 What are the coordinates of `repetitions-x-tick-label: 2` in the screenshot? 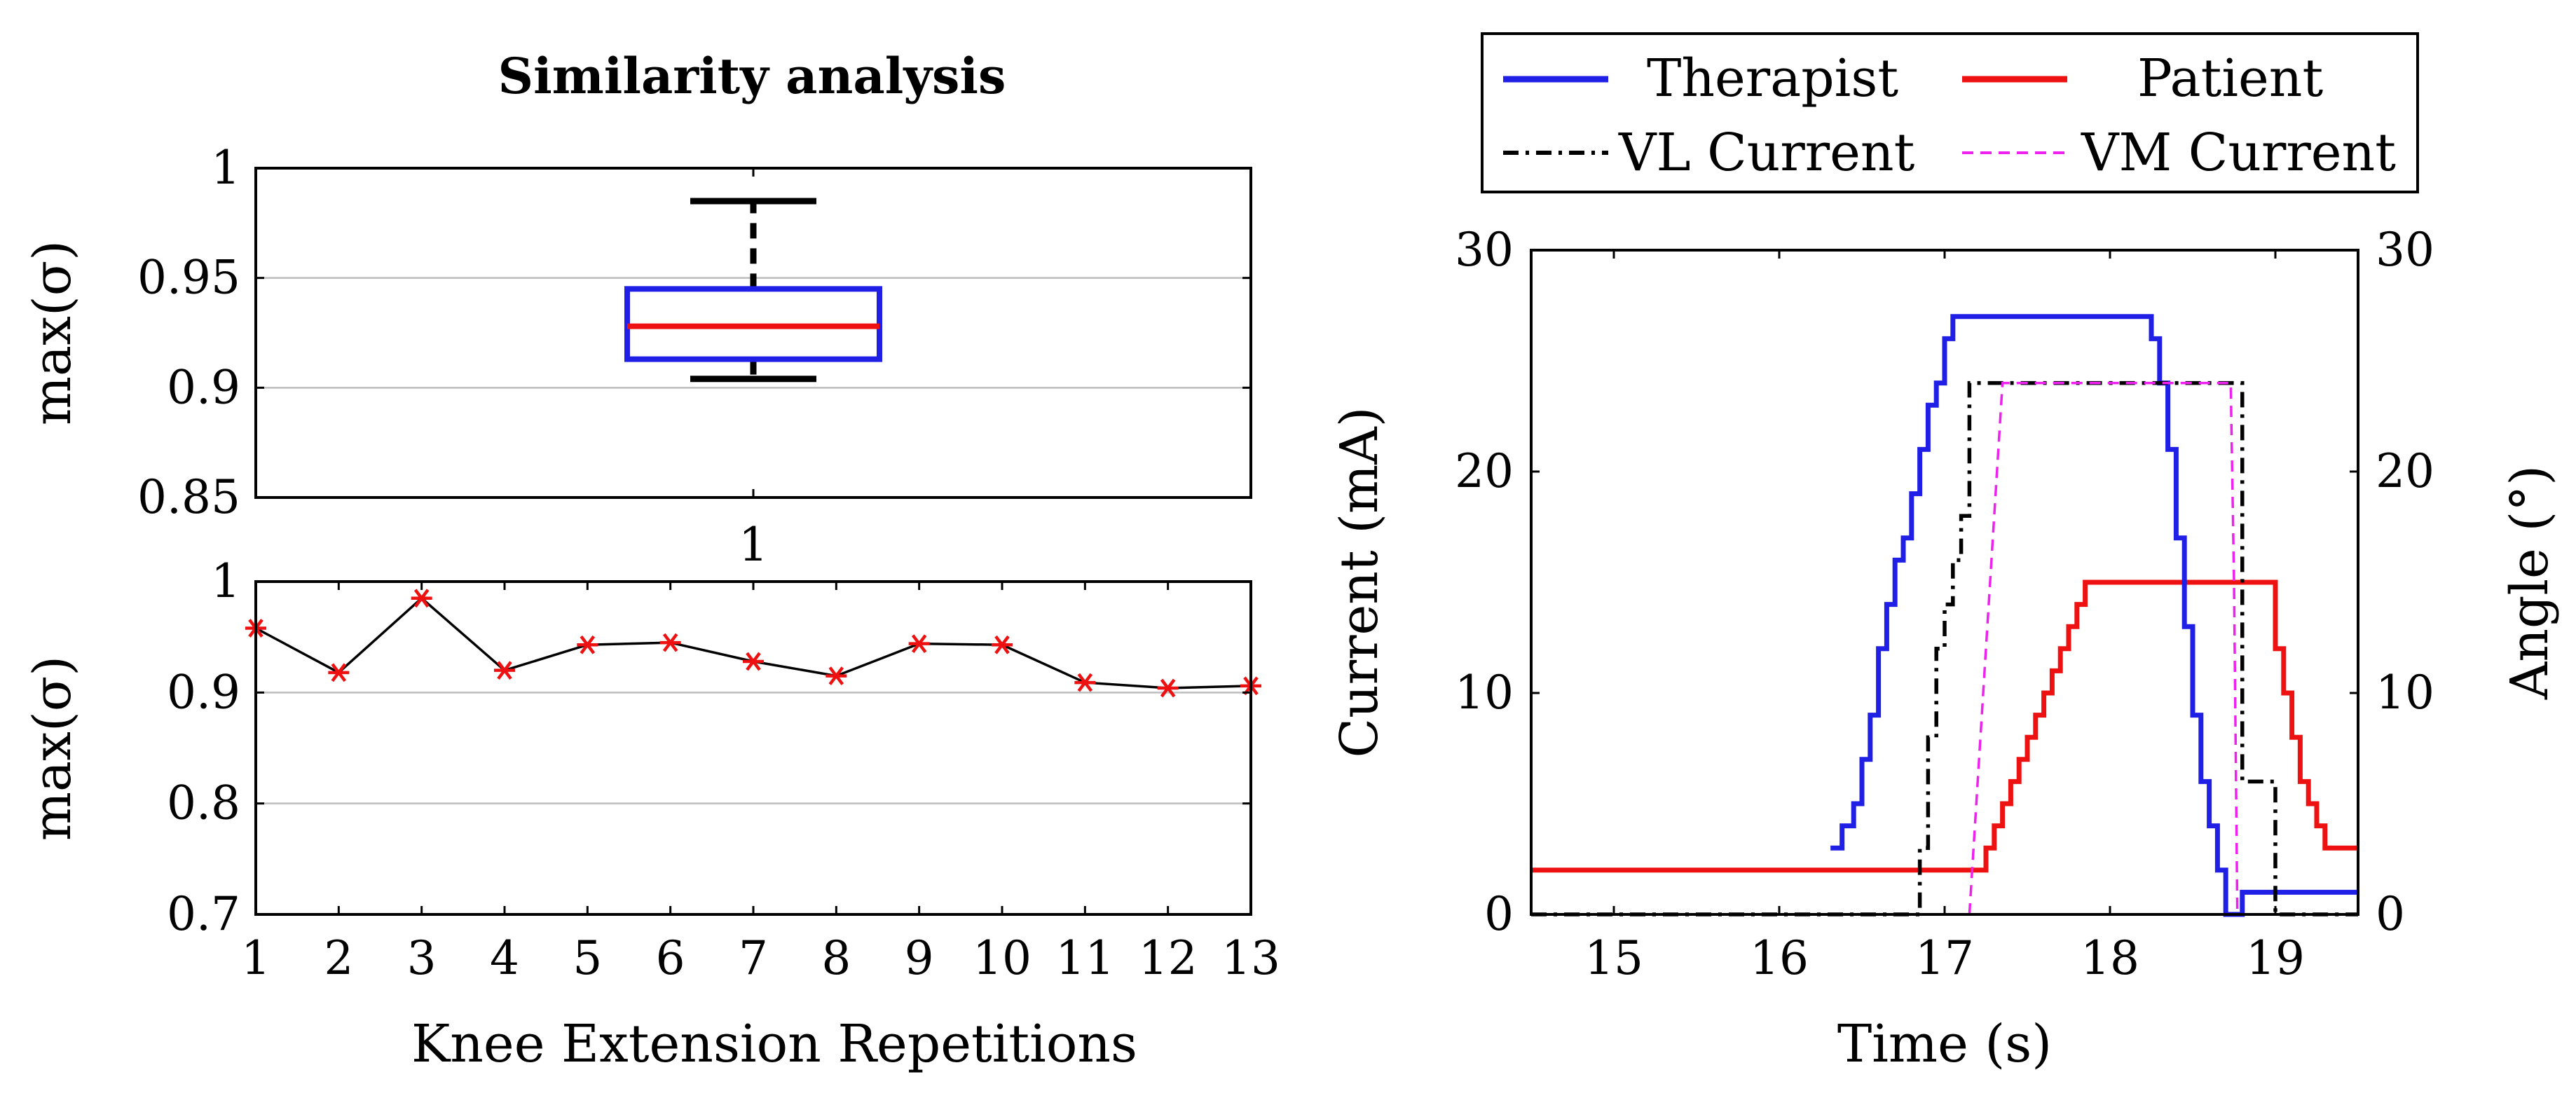 It's located at (338, 958).